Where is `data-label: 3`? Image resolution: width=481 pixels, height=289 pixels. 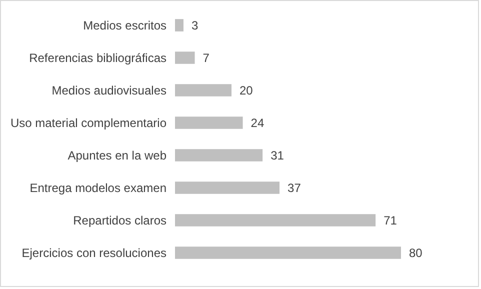 data-label: 3 is located at coordinates (194, 25).